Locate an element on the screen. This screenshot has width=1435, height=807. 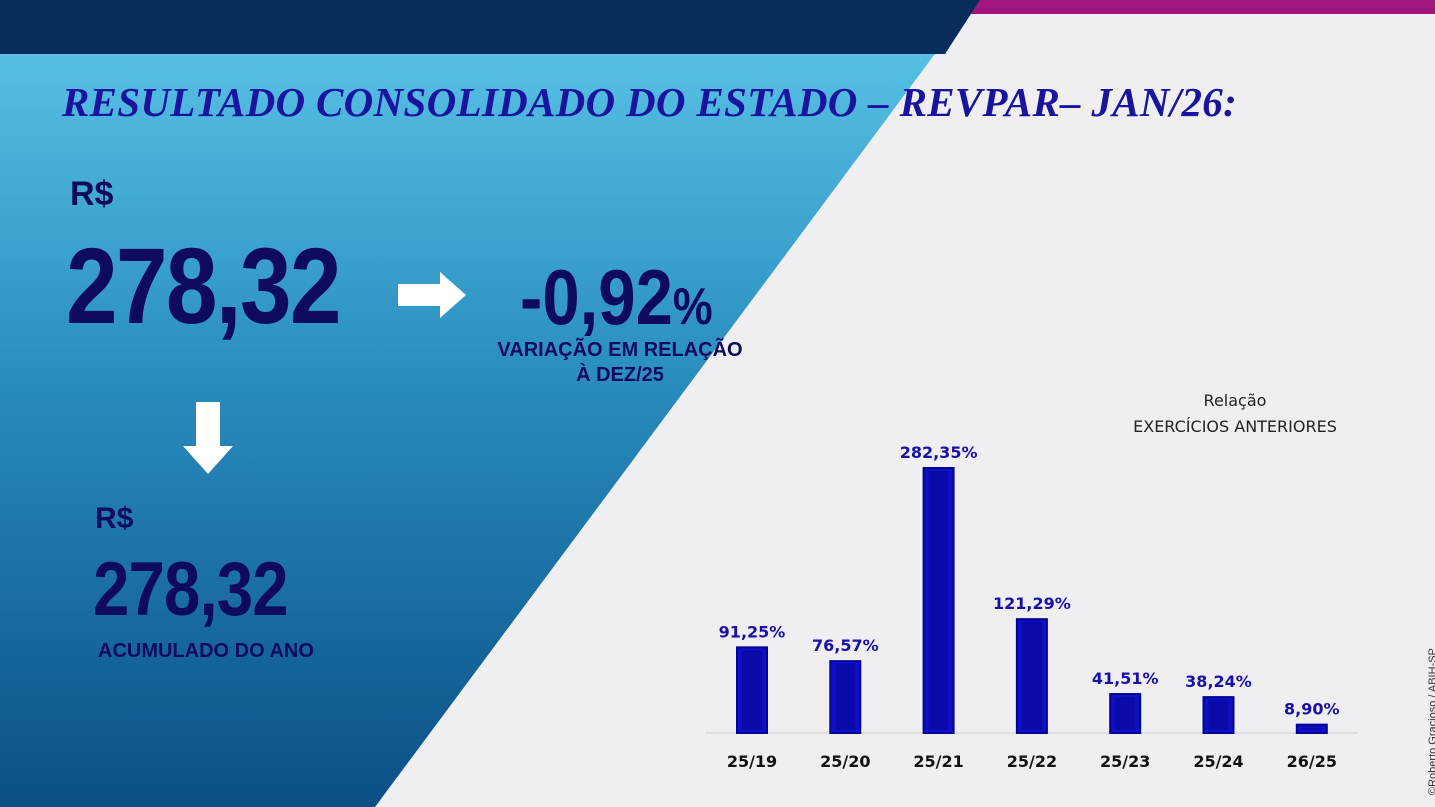
monthly-currency: R$ is located at coordinates (92, 194).